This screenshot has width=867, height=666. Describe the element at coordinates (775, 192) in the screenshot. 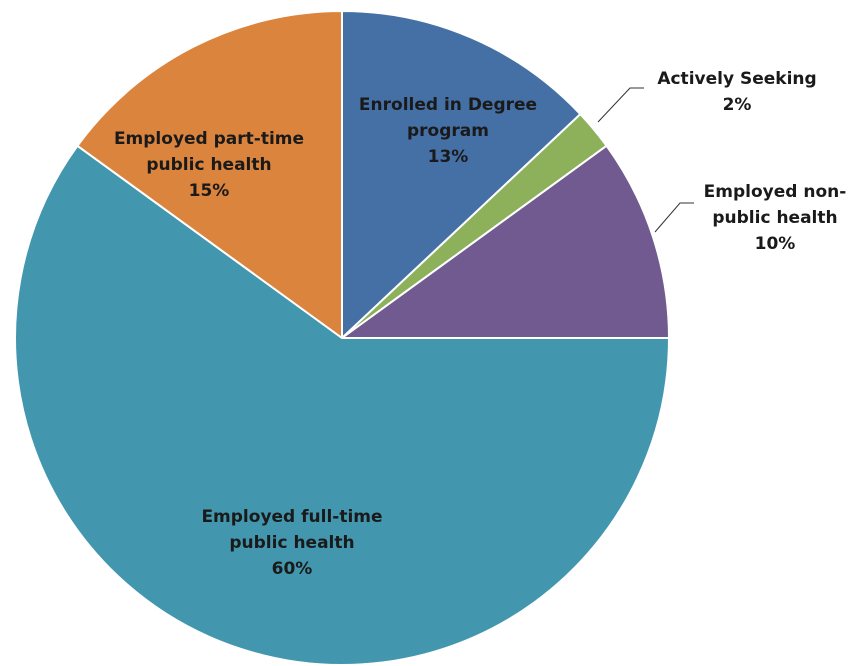

I see `slice-label-line: Employed non-` at that location.